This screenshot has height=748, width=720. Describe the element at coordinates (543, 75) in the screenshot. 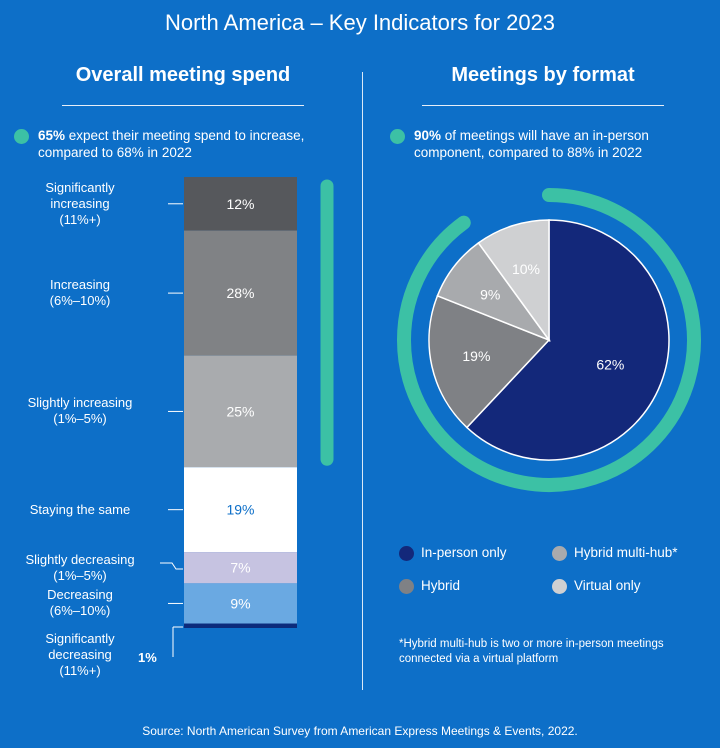

I see `right-panel-title: Meetings by format` at that location.